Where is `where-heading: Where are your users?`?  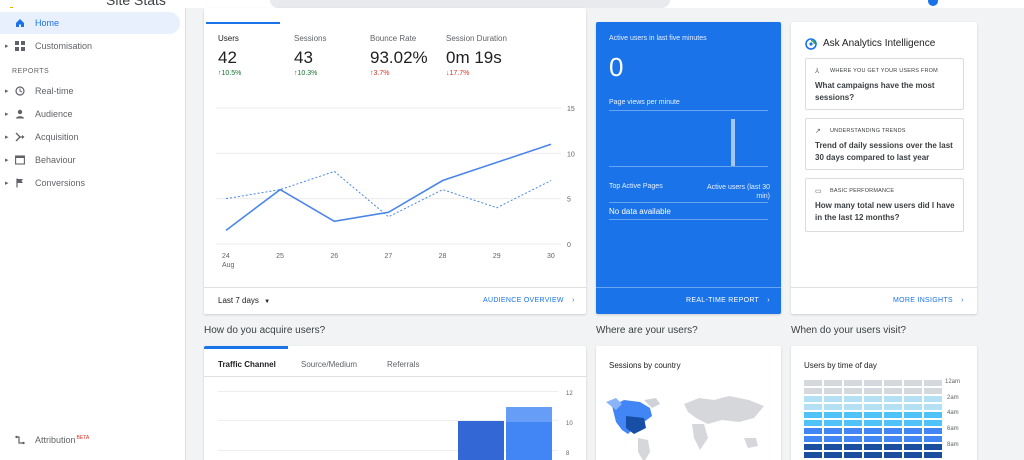 where-heading: Where are your users? is located at coordinates (647, 330).